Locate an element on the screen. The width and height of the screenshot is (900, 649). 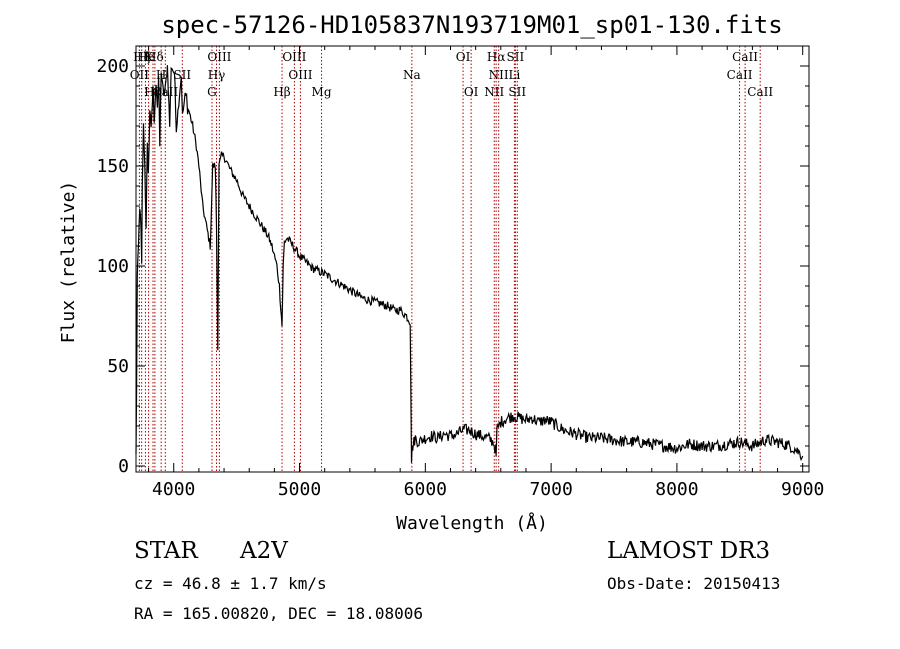
y-tick-label: 150 is located at coordinates (112, 166).